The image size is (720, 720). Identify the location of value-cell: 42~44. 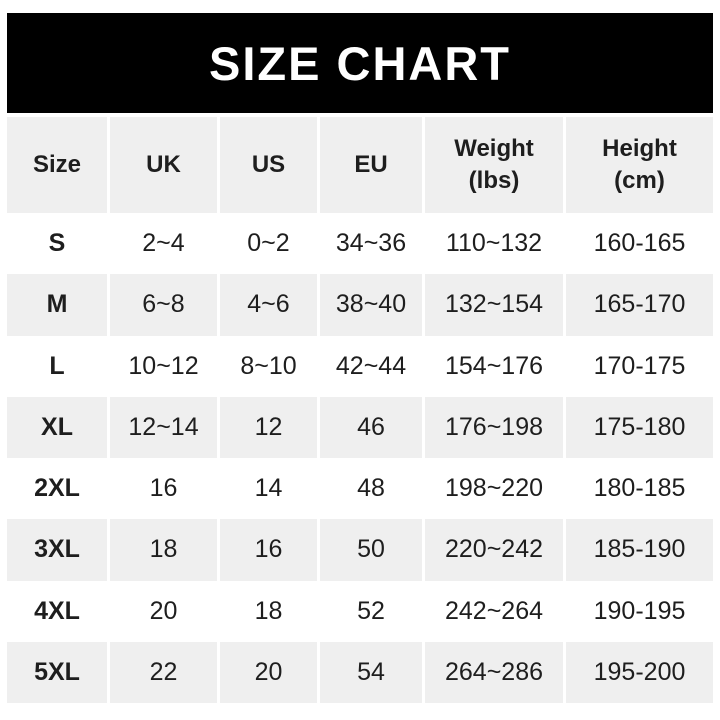
(371, 366).